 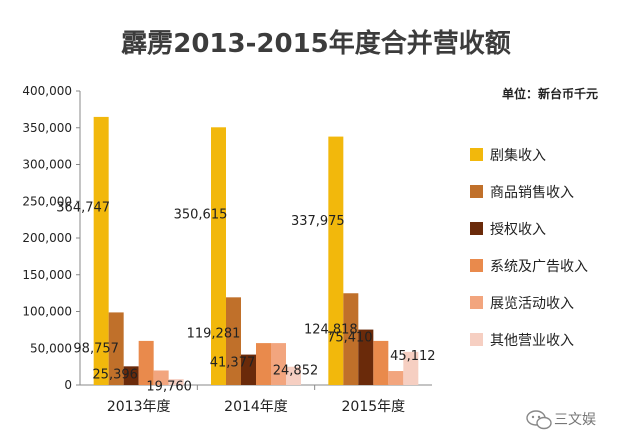 I want to click on y-tick-label: 150,000, so click(x=47, y=275).